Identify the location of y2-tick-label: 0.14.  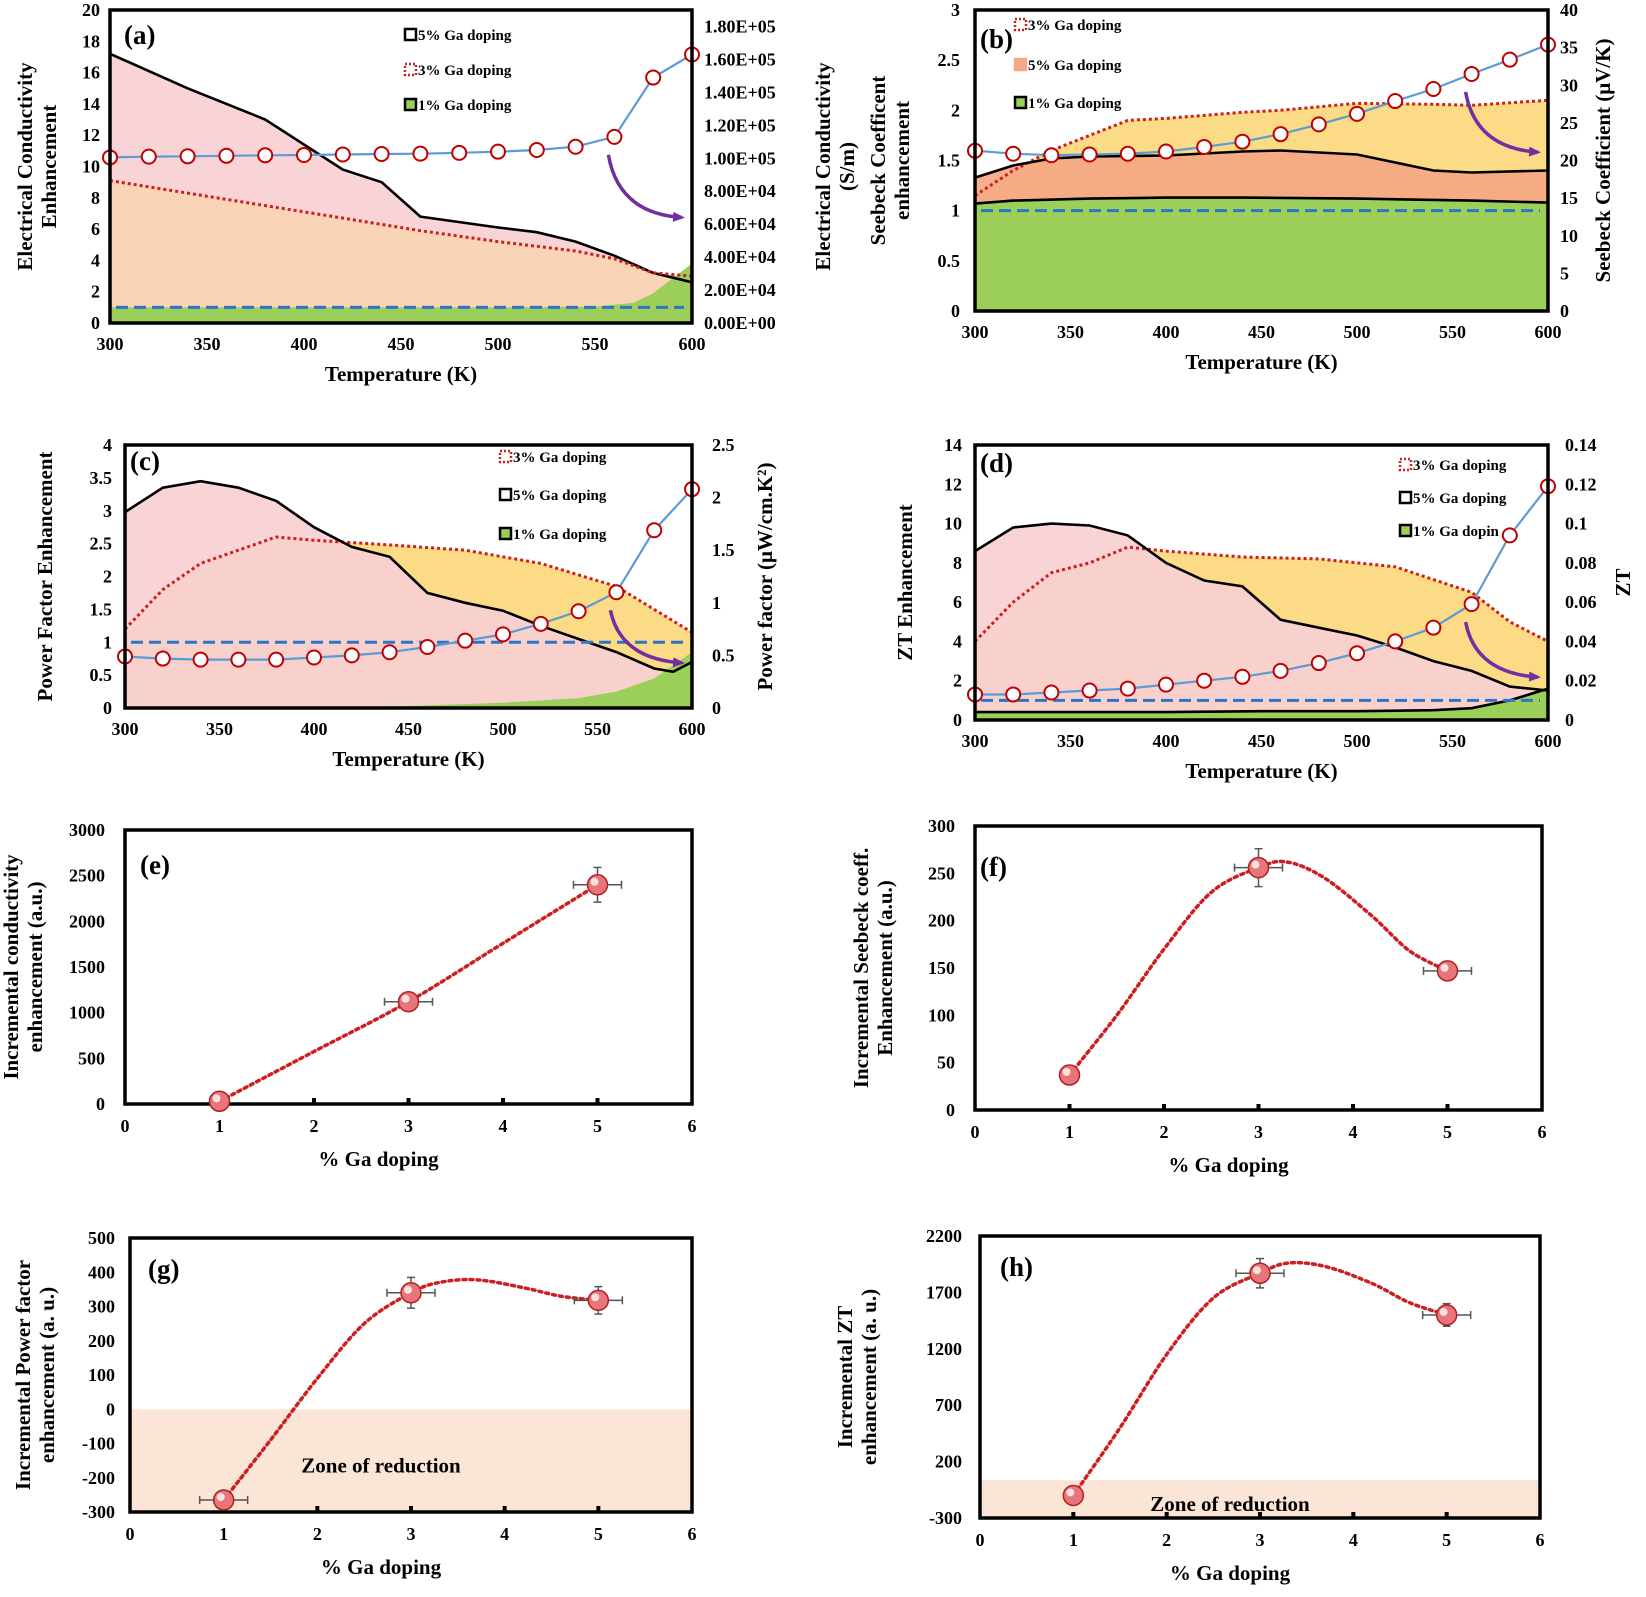
(1581, 445).